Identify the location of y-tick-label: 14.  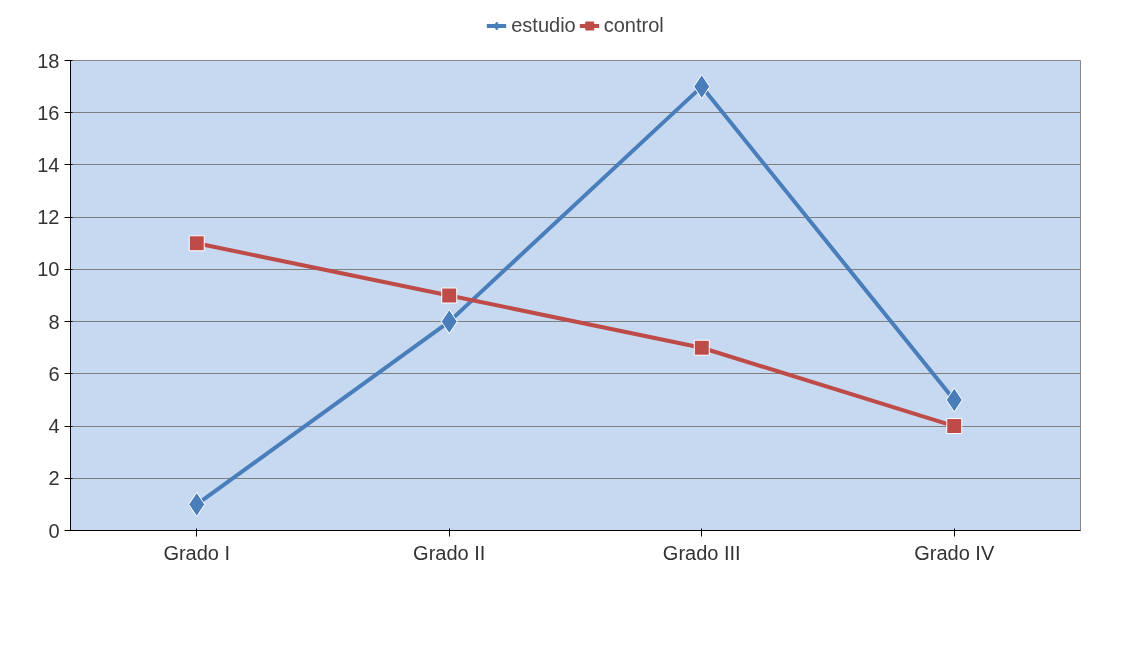
(48, 164).